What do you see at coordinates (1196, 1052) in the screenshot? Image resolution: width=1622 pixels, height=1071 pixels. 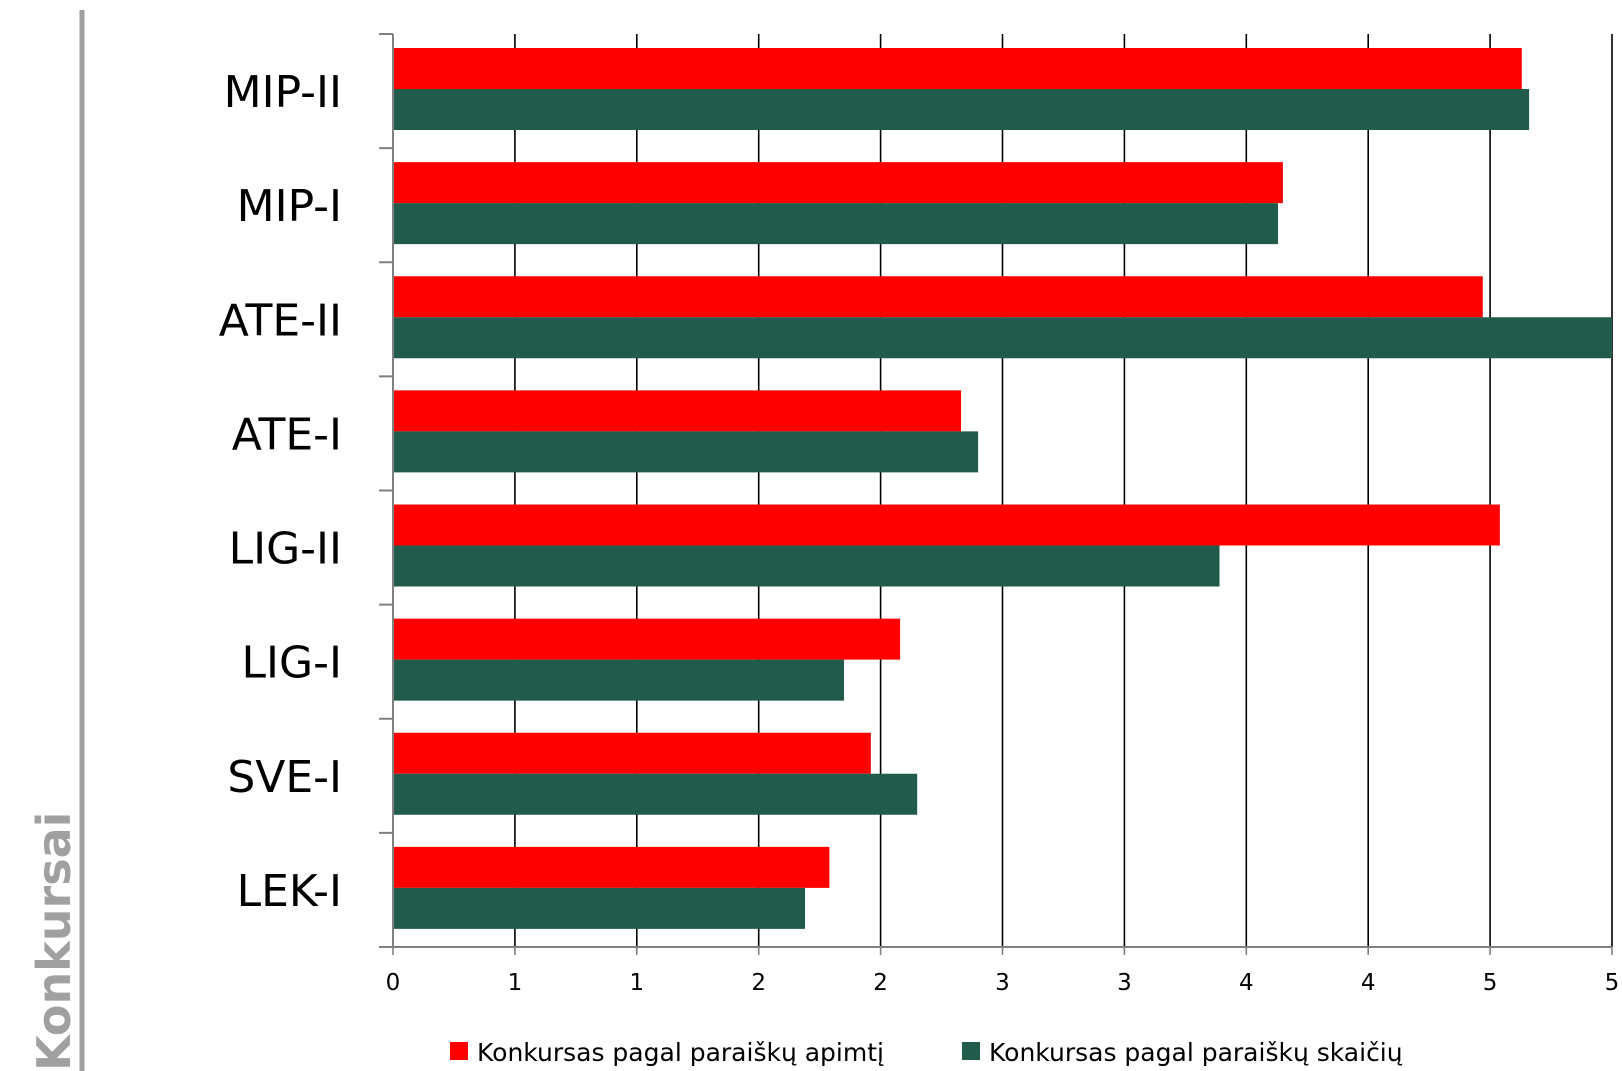 I see `legend-label: Konkursas pagal paraiškų skaičių` at bounding box center [1196, 1052].